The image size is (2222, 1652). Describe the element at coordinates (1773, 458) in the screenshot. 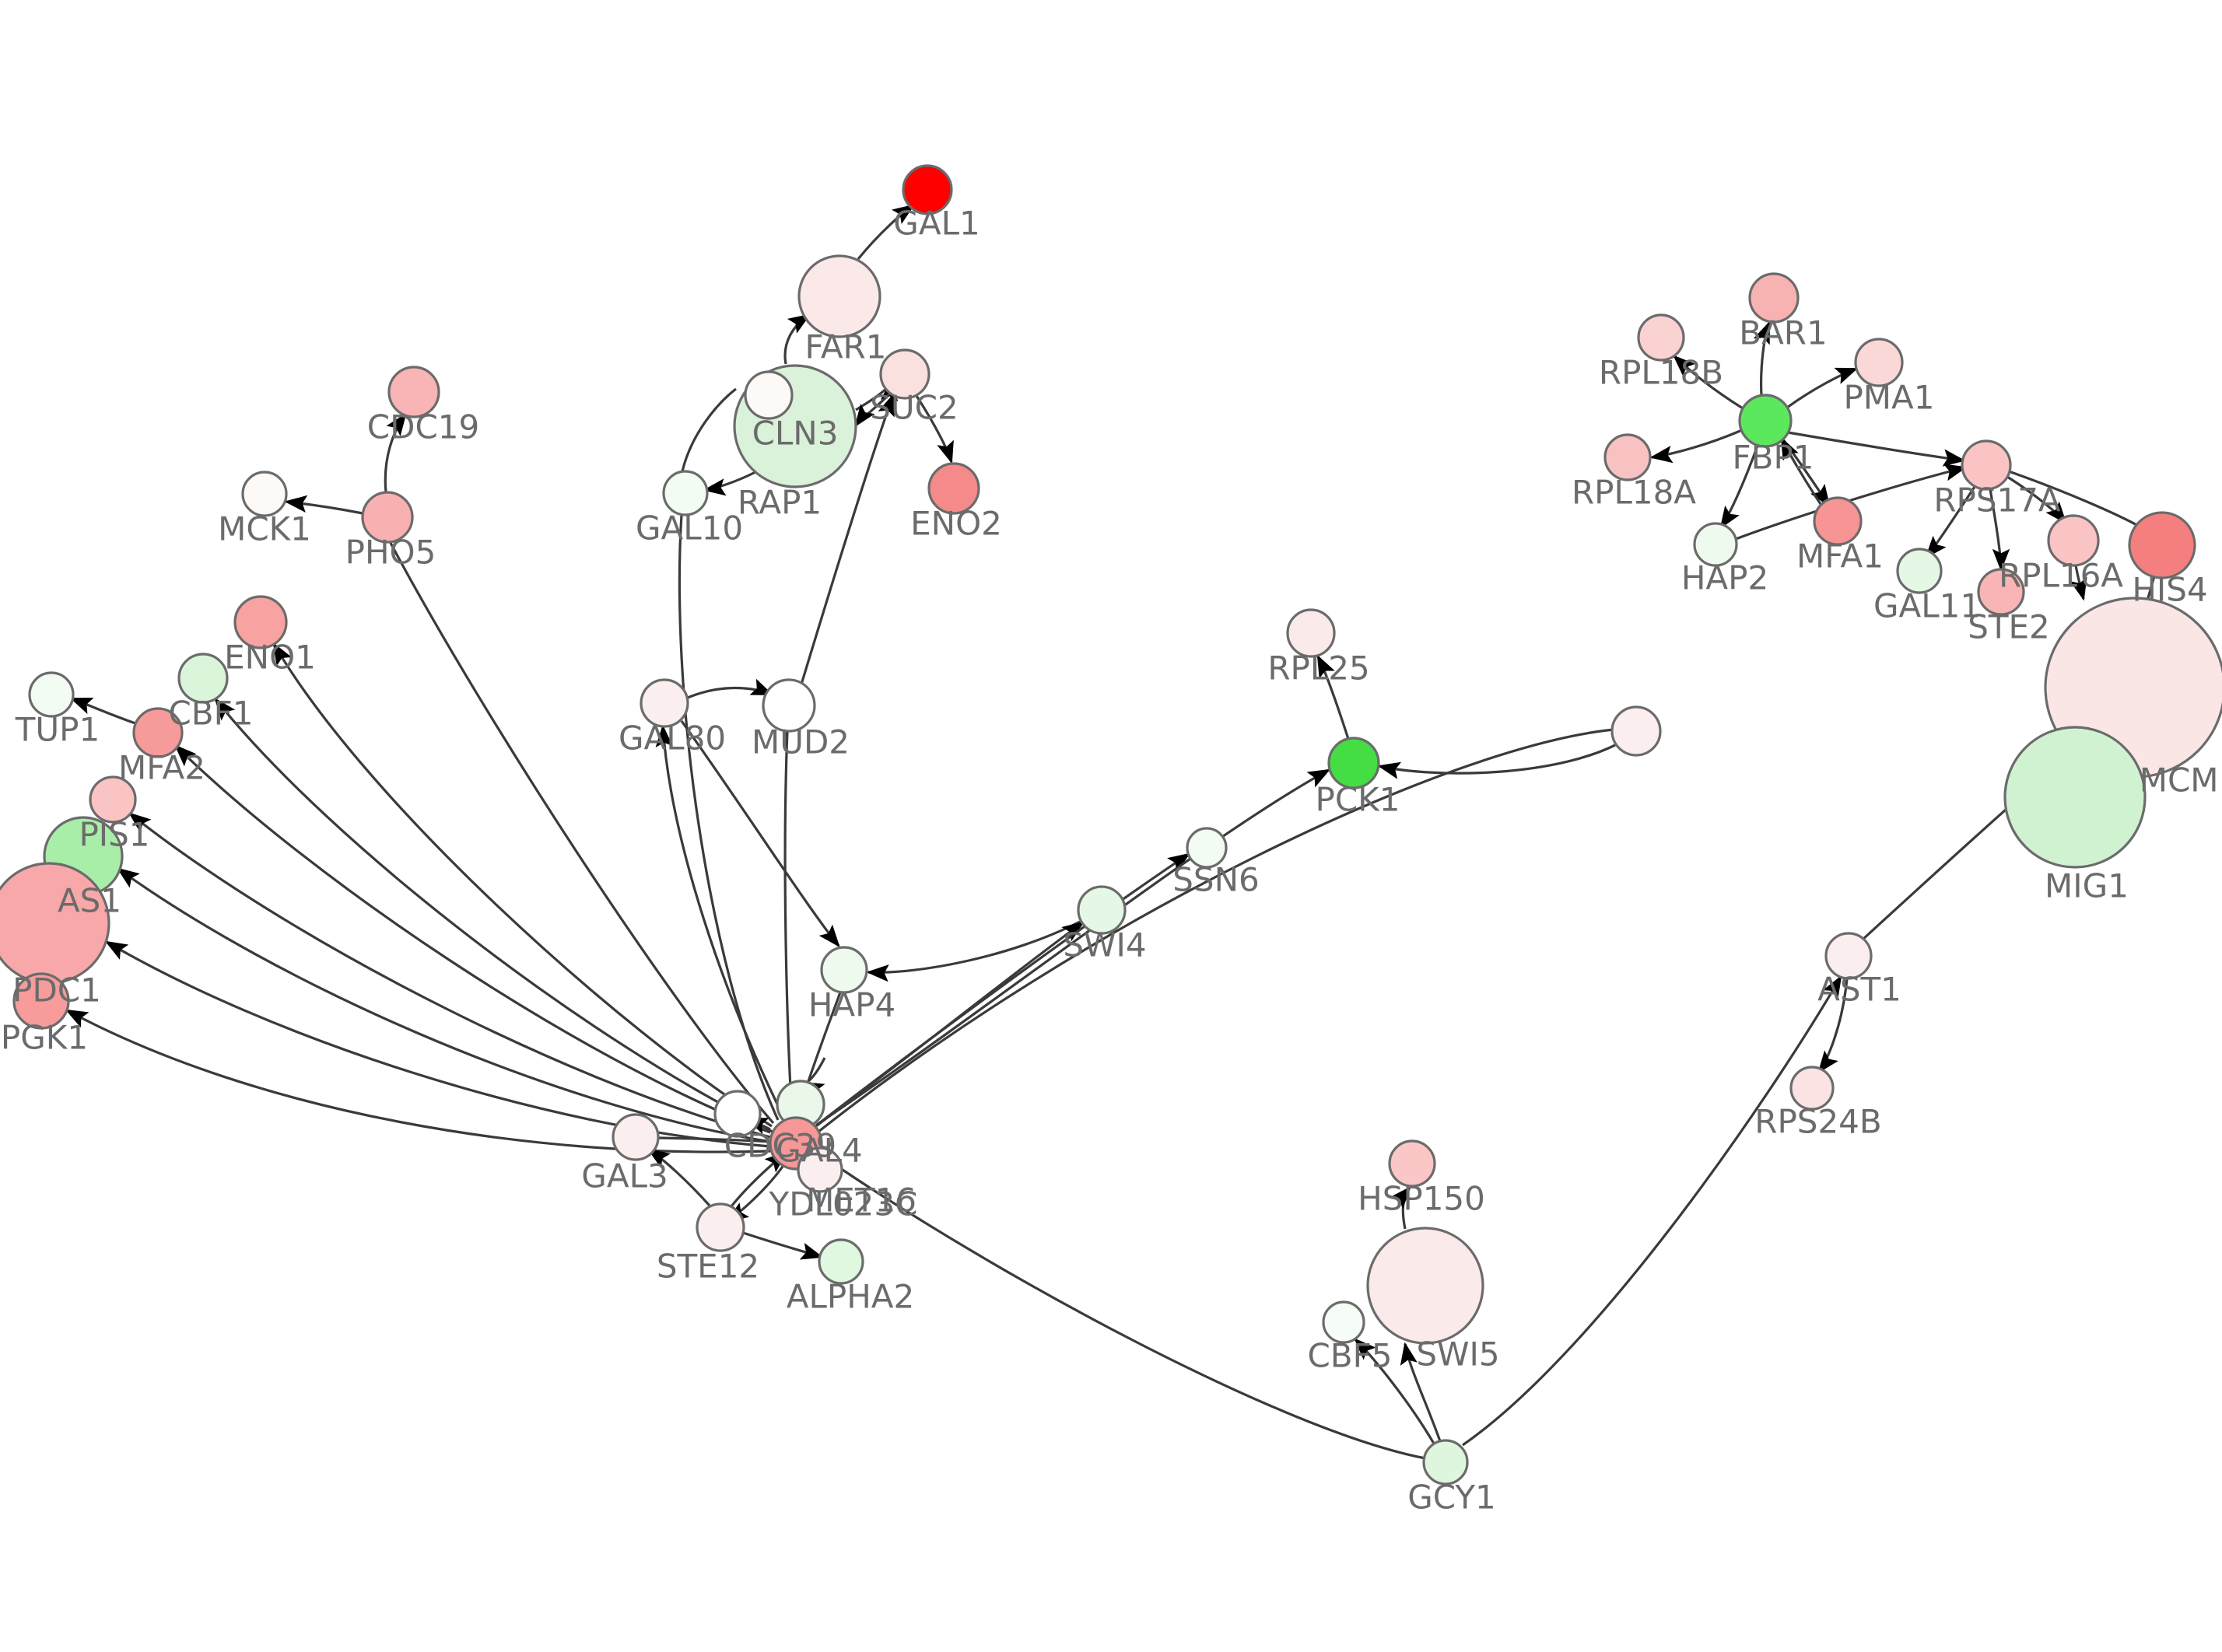

I see `node-label-fbp1: FBP1` at that location.